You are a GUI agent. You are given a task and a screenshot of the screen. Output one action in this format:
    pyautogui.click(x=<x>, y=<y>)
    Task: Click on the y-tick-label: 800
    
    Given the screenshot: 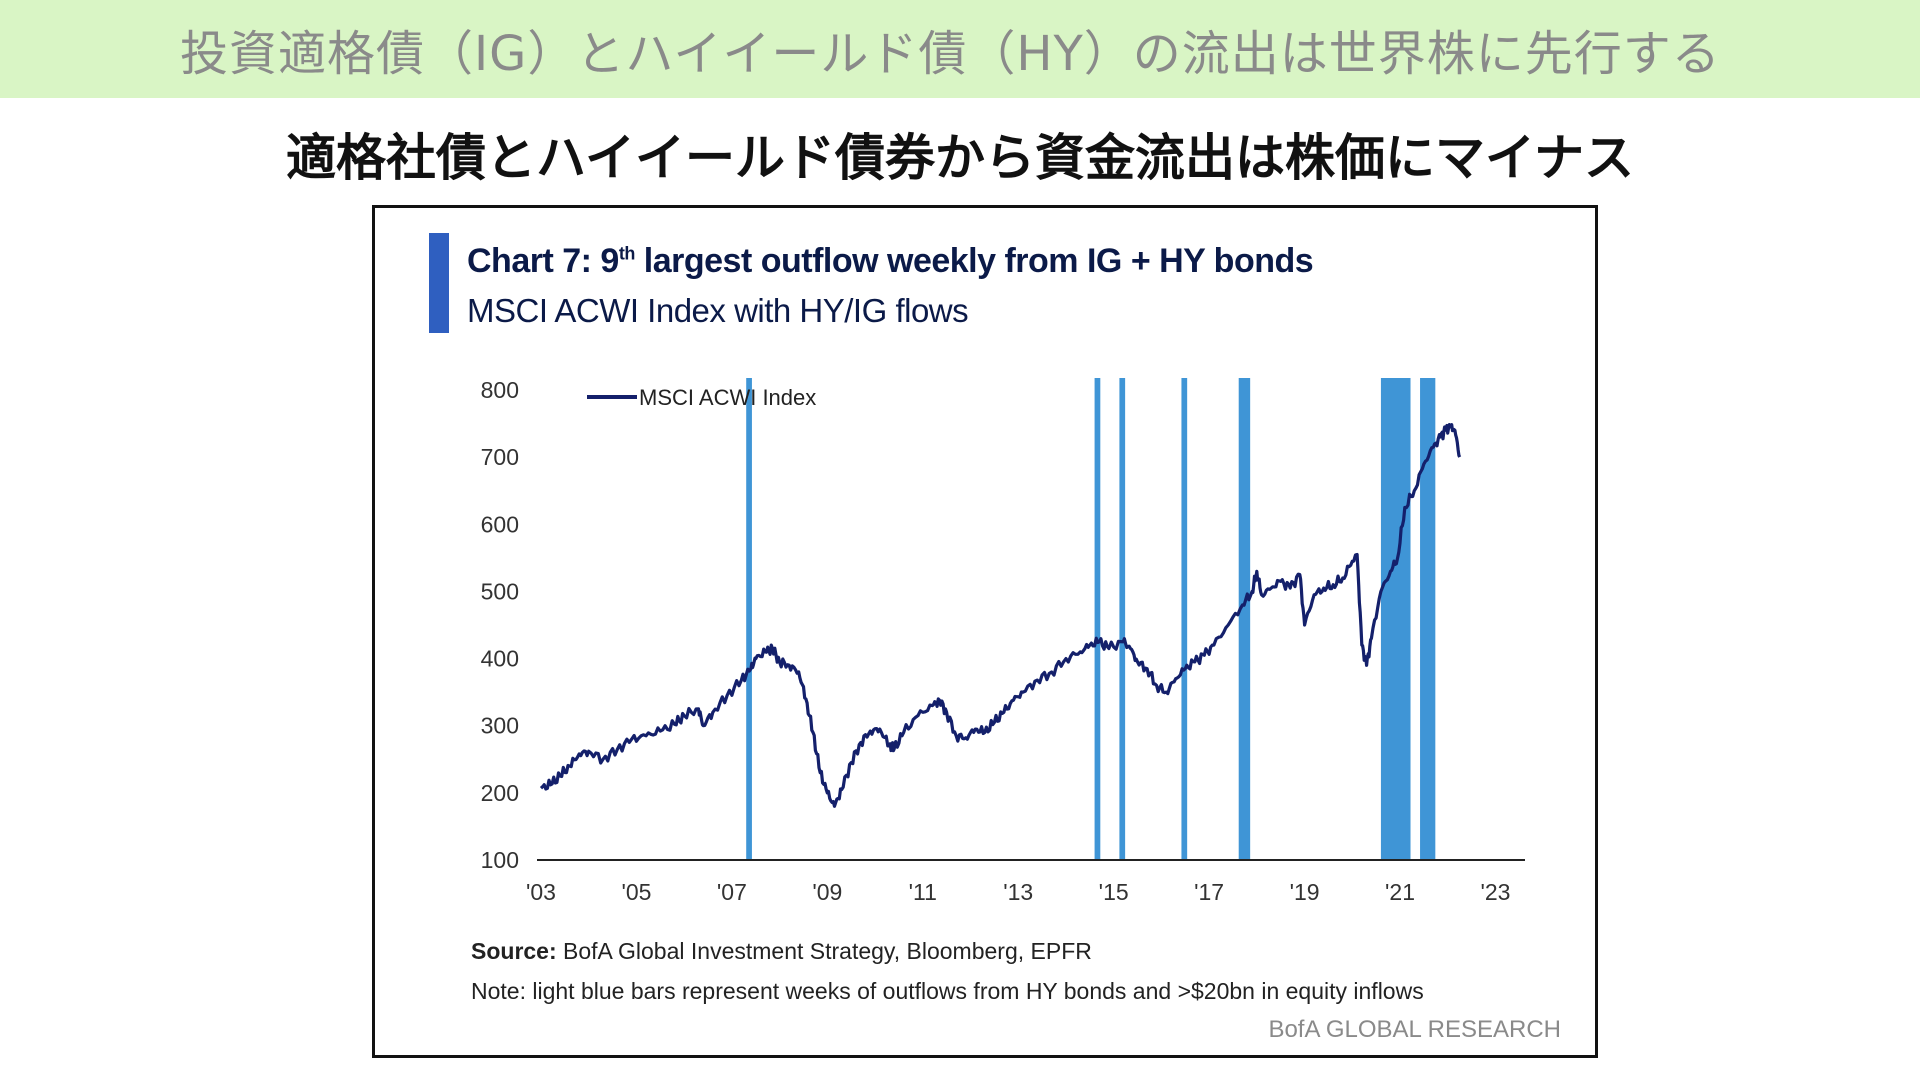 What is the action you would take?
    pyautogui.click(x=500, y=390)
    